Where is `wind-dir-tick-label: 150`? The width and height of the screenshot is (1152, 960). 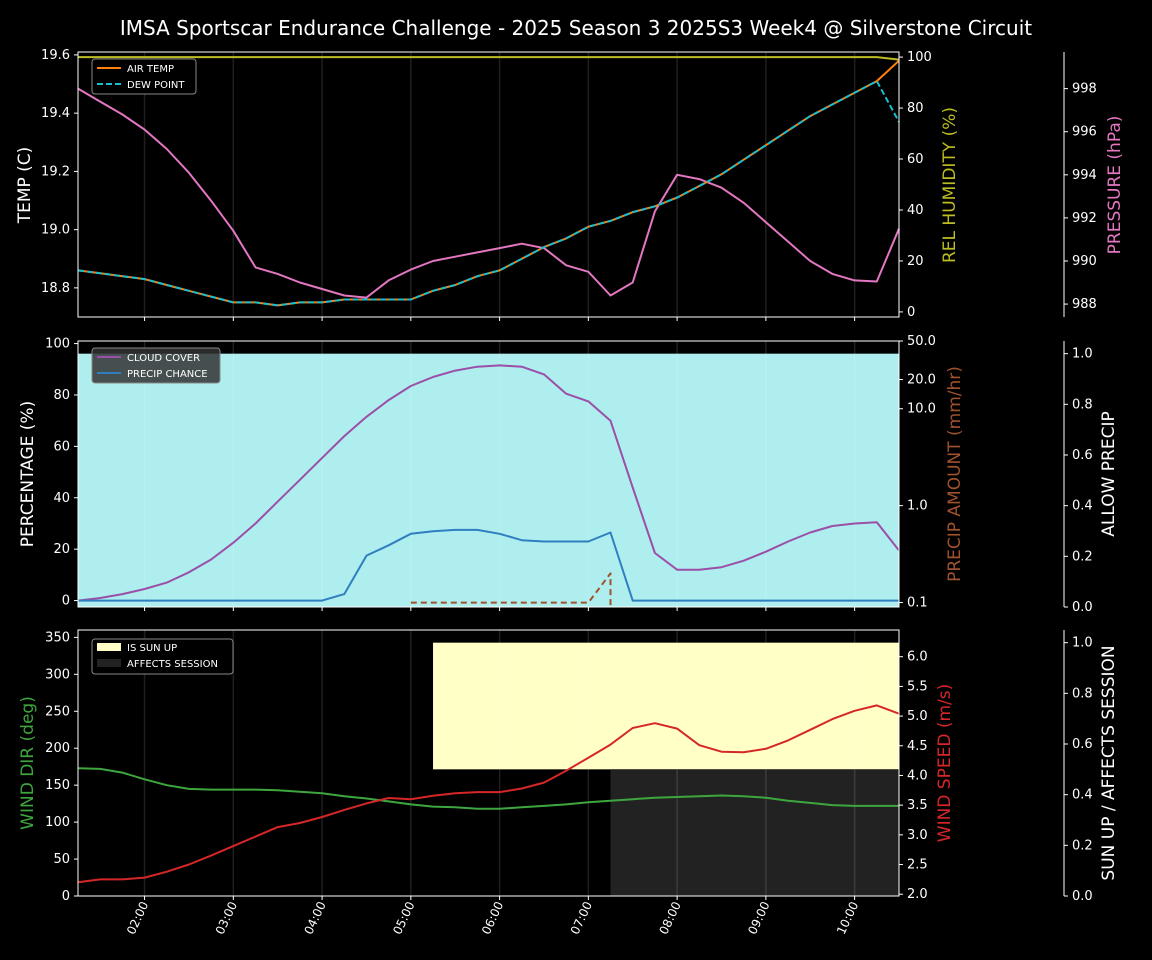 wind-dir-tick-label: 150 is located at coordinates (57, 785).